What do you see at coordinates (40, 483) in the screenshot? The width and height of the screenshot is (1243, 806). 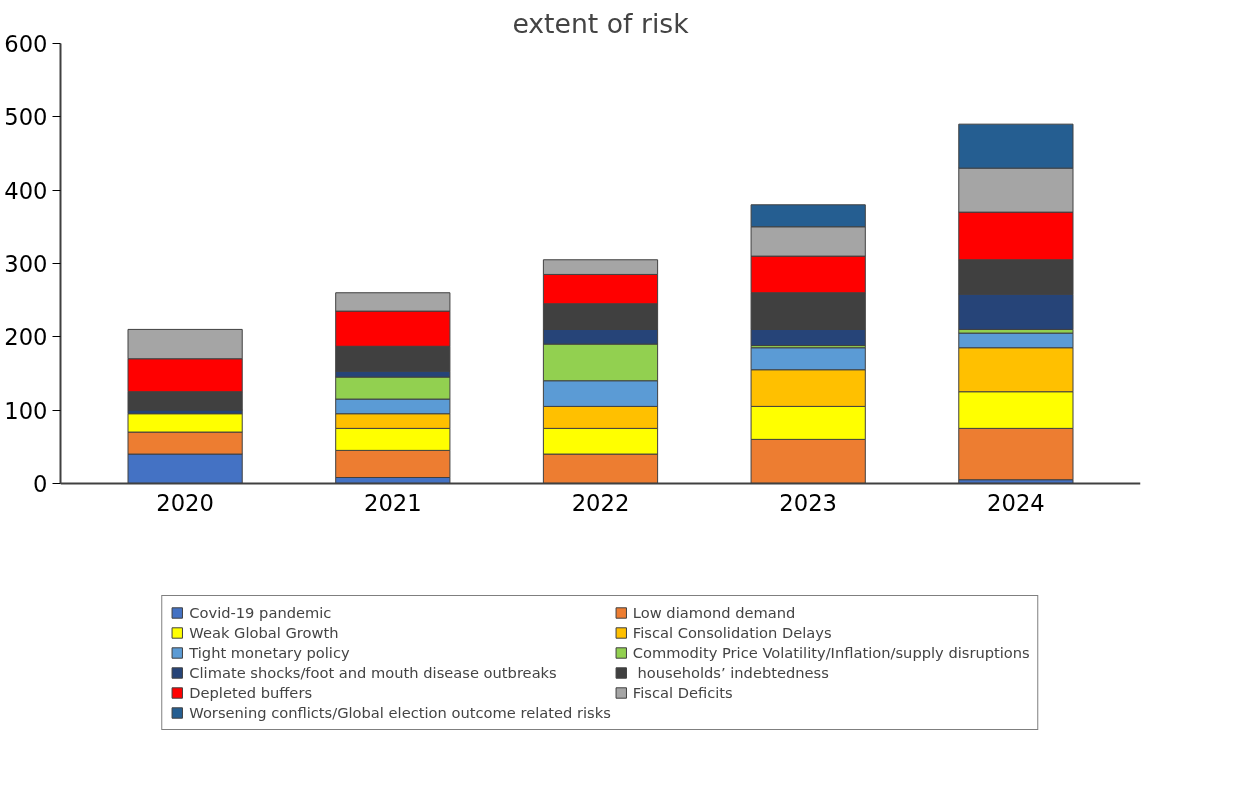 I see `y-tick-label: 0` at bounding box center [40, 483].